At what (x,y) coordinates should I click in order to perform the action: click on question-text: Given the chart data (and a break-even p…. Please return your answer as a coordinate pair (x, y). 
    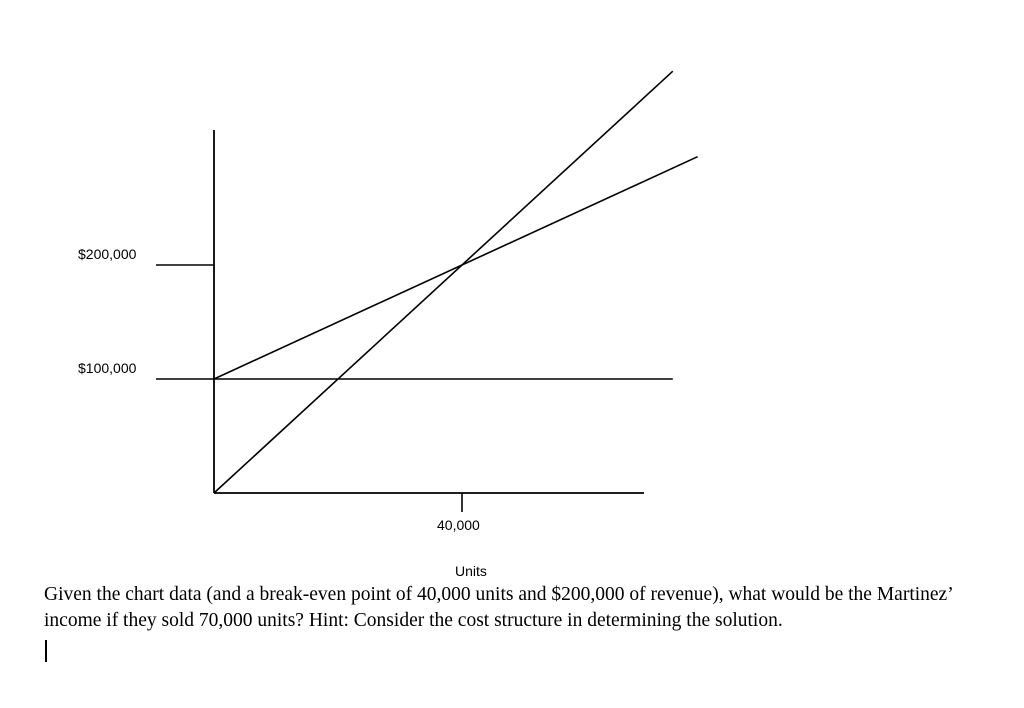
    Looking at the image, I should click on (498, 607).